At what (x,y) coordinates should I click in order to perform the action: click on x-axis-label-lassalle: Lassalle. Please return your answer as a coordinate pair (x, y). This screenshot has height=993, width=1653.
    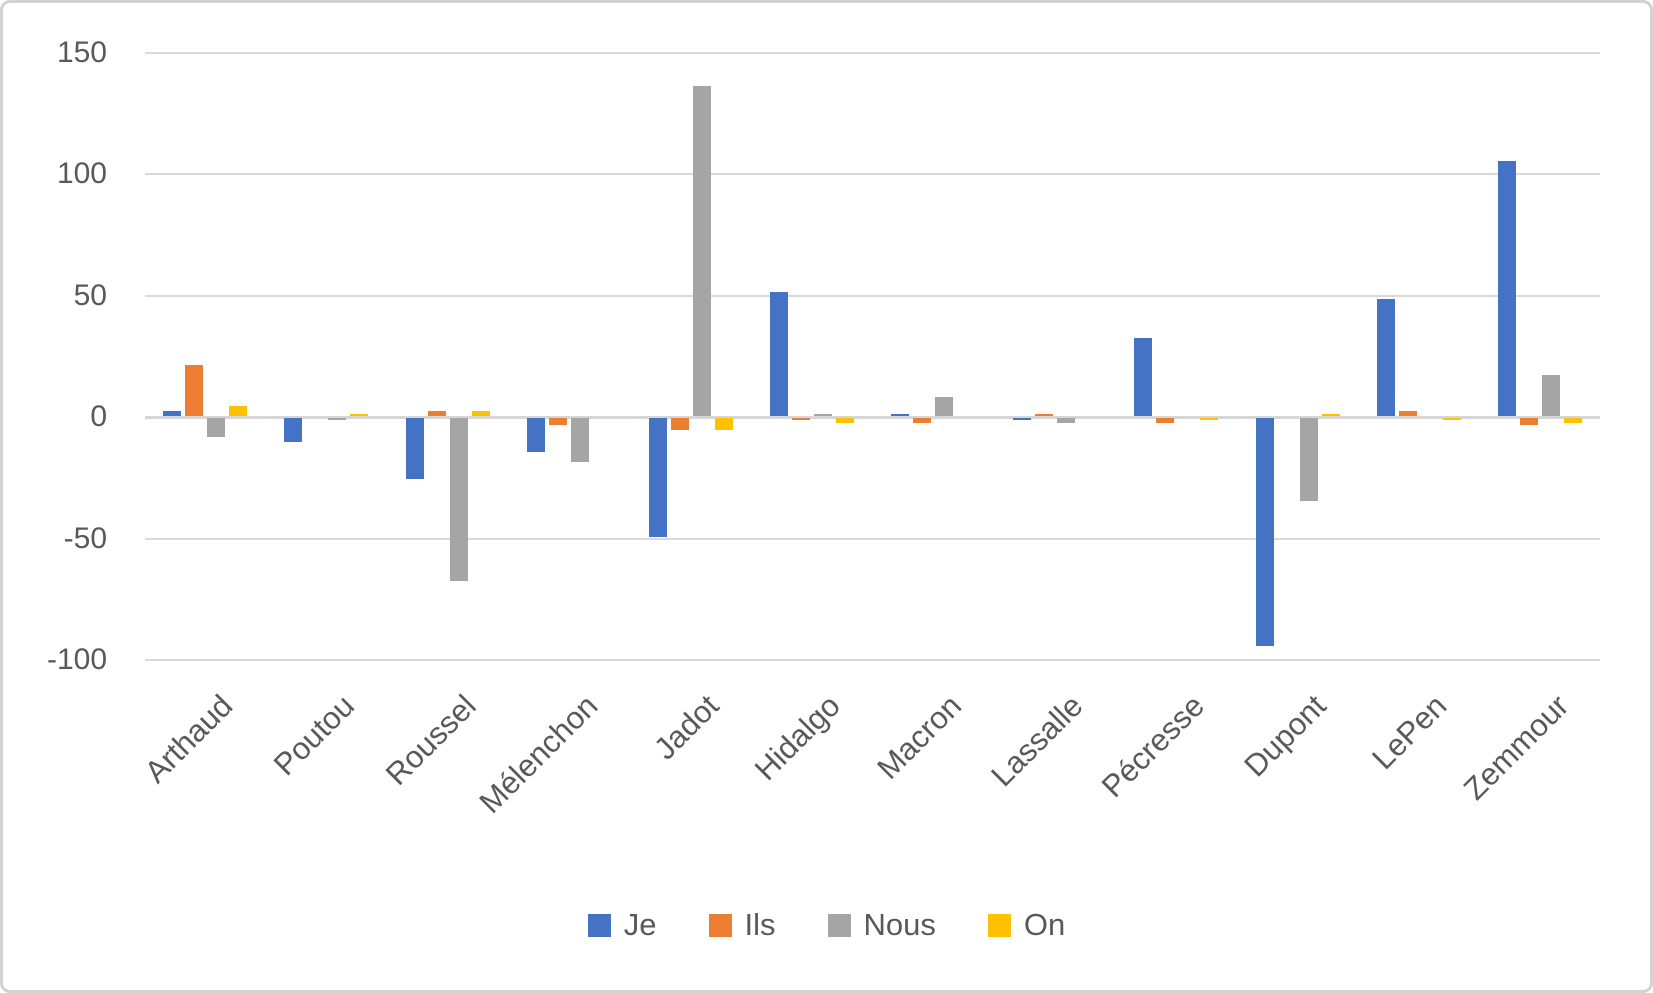
    Looking at the image, I should click on (1037, 741).